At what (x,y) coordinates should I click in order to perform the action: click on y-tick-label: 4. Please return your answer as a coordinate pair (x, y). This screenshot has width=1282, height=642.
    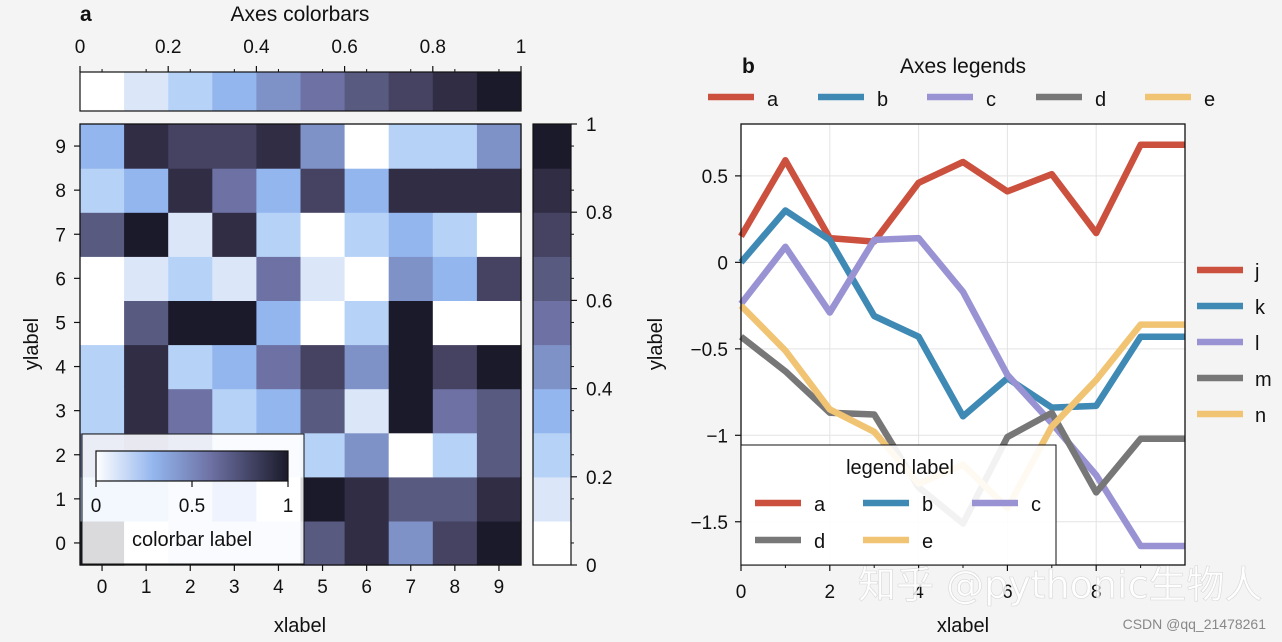
    Looking at the image, I should click on (60, 368).